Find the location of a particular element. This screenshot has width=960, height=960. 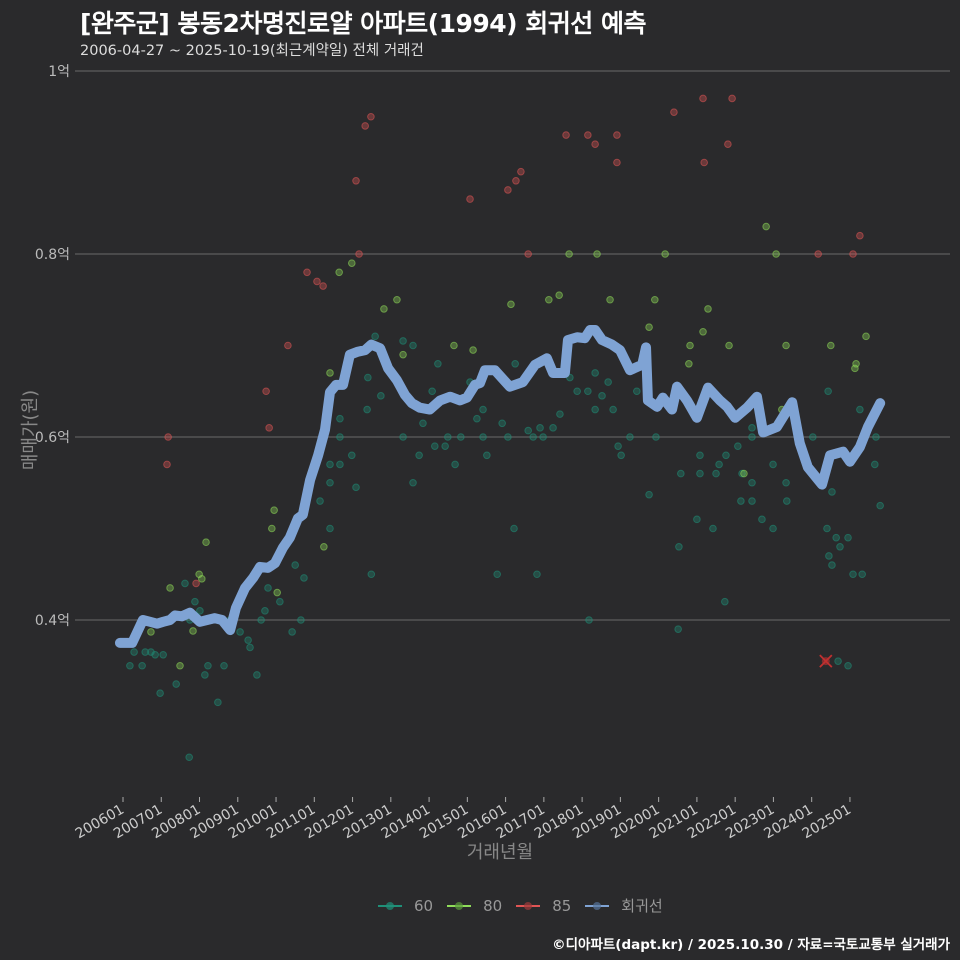

chart-title: [완주군] 봉동2차명진로얄 아파트(1994) 회귀선 예측 is located at coordinates (363, 23).